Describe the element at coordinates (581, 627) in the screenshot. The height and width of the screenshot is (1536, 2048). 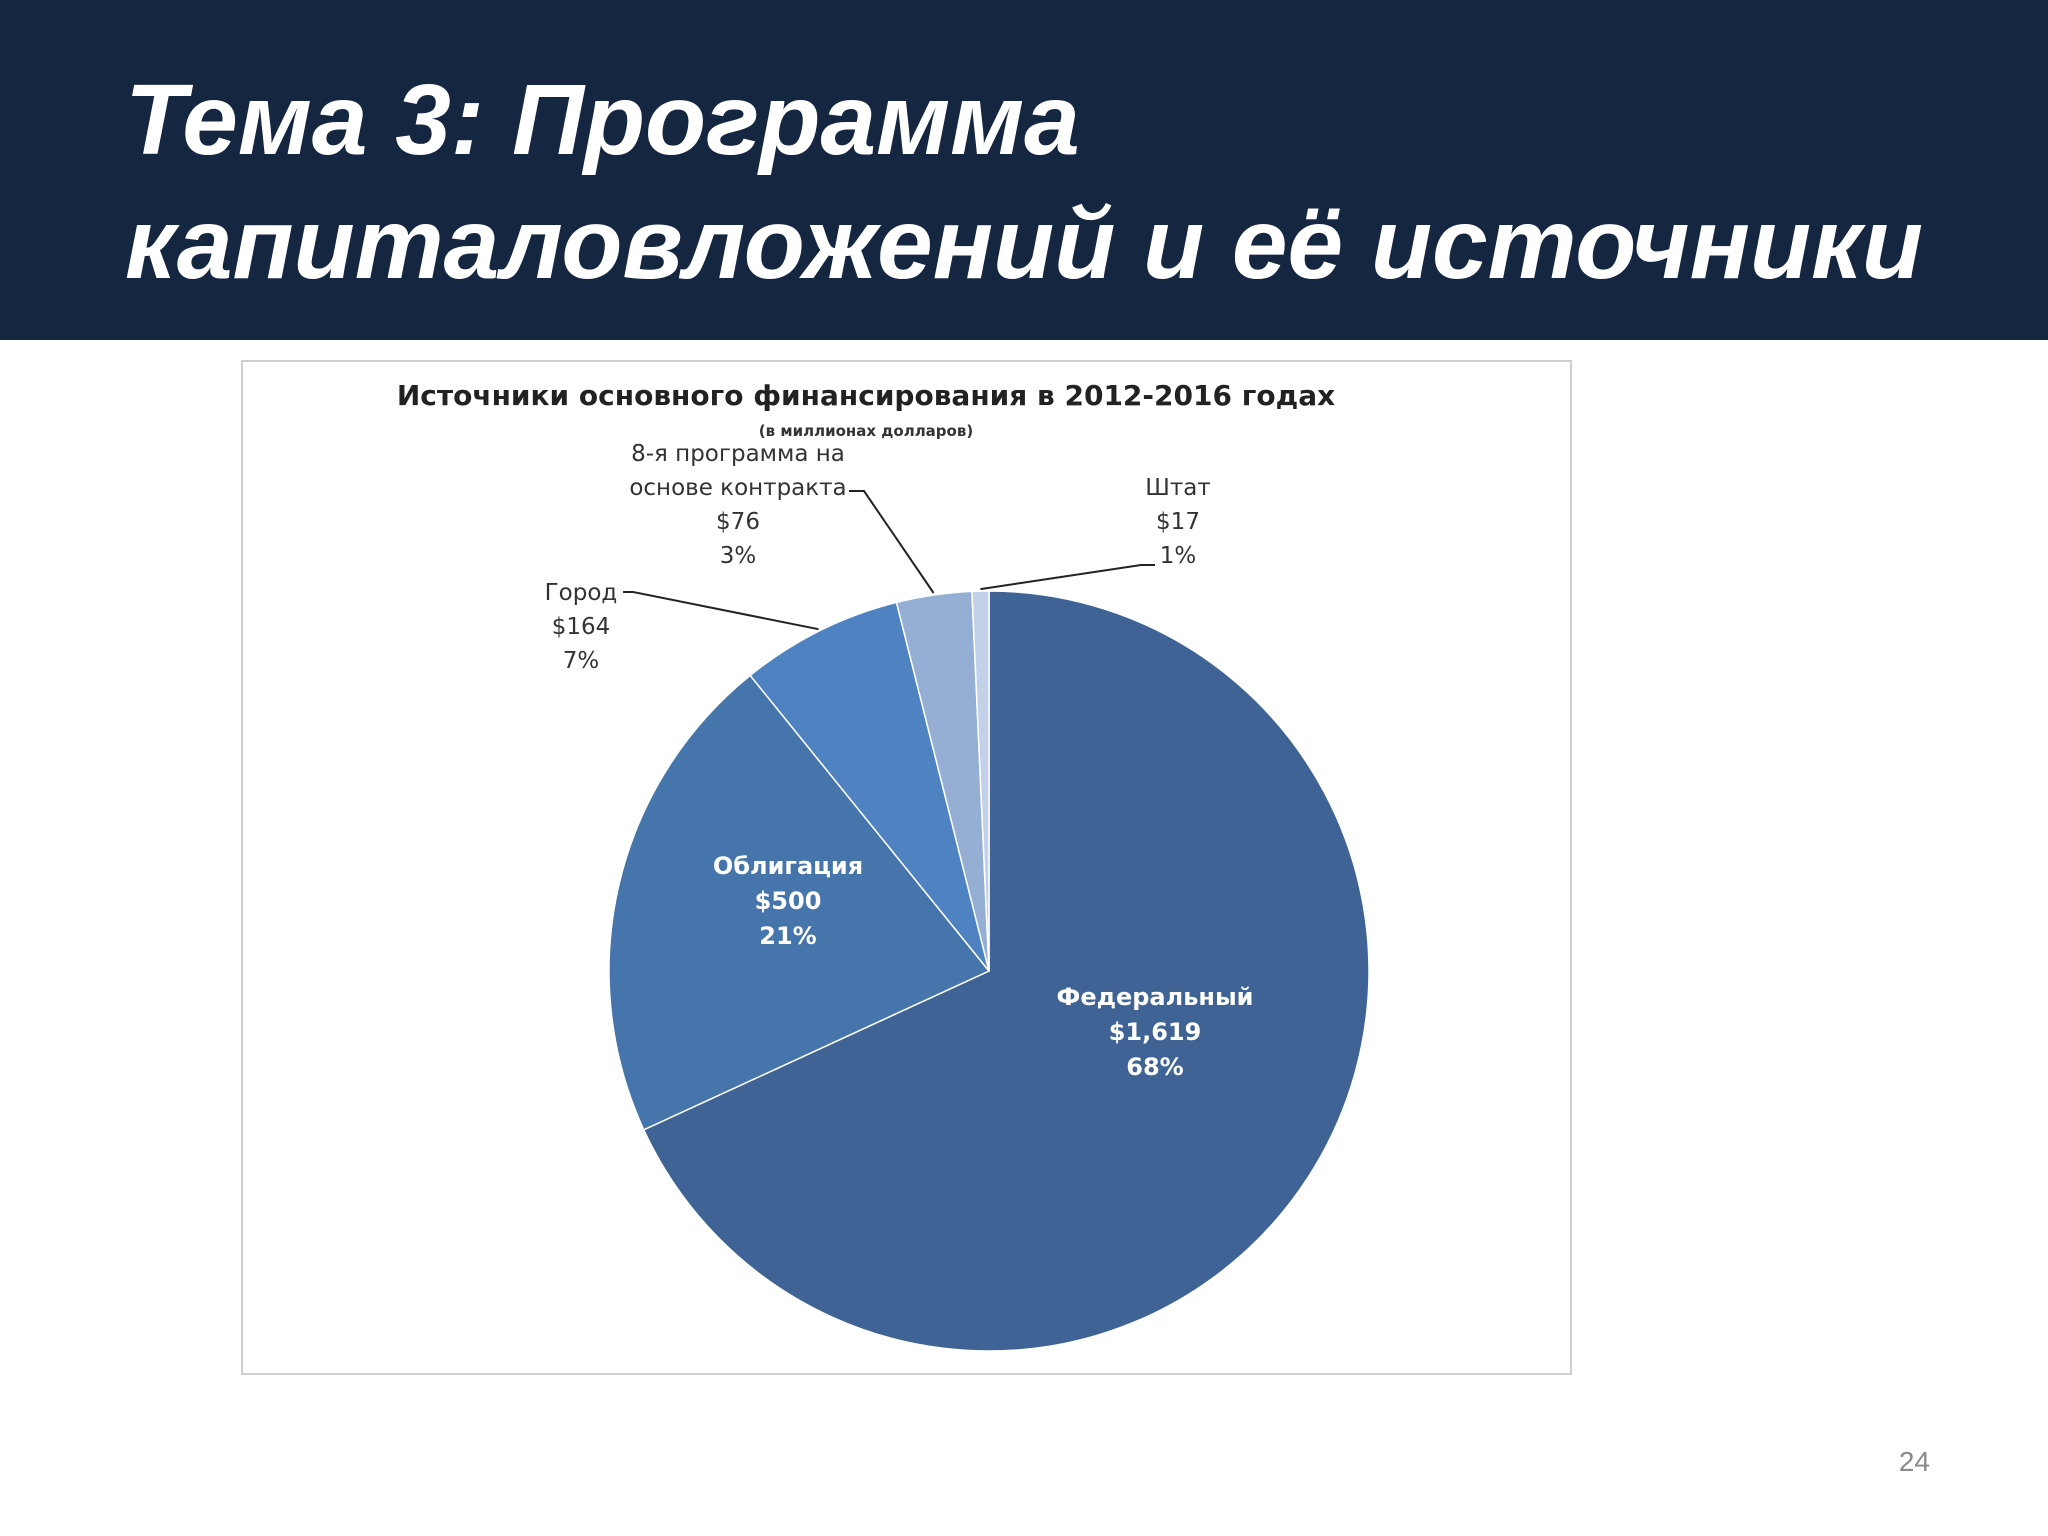
I see `label-city: Город $164 7%` at that location.